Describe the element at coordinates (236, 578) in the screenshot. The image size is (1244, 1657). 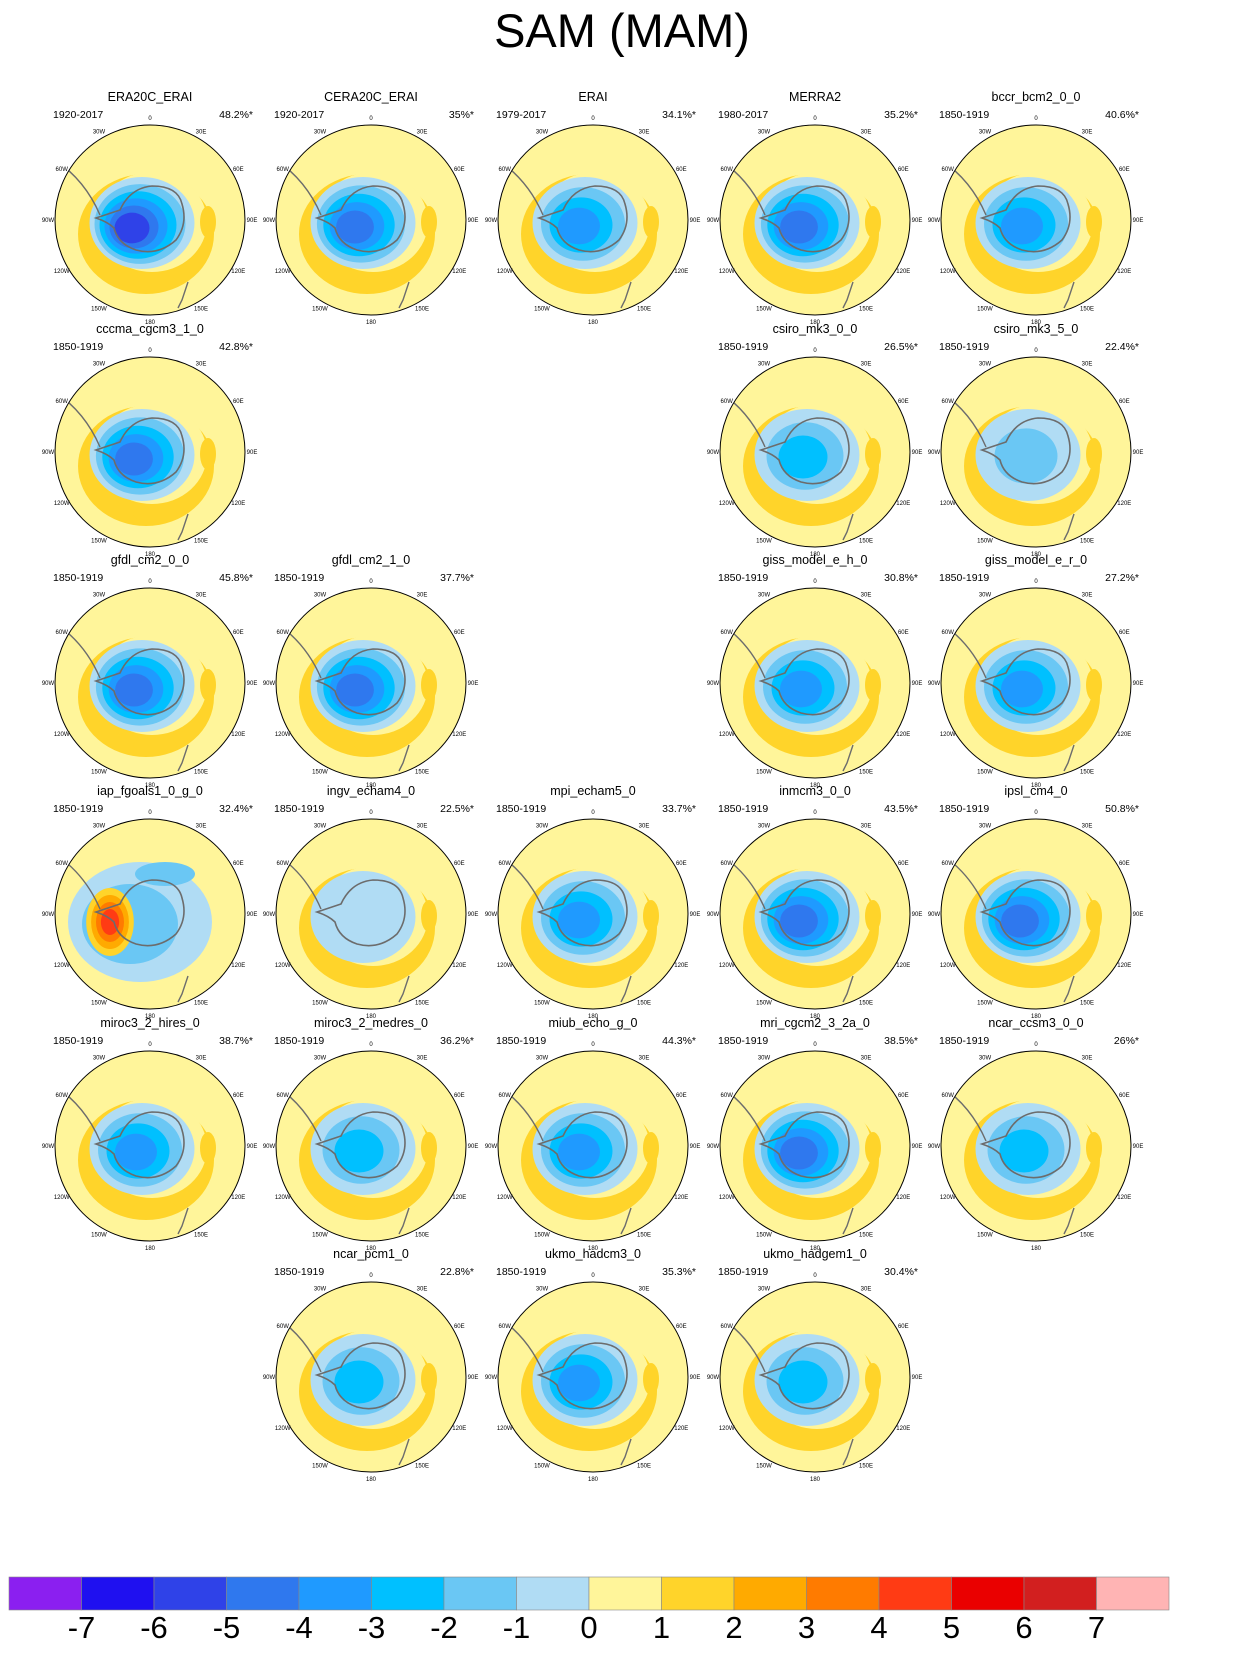
I see `panel-variance: 45.8%*` at that location.